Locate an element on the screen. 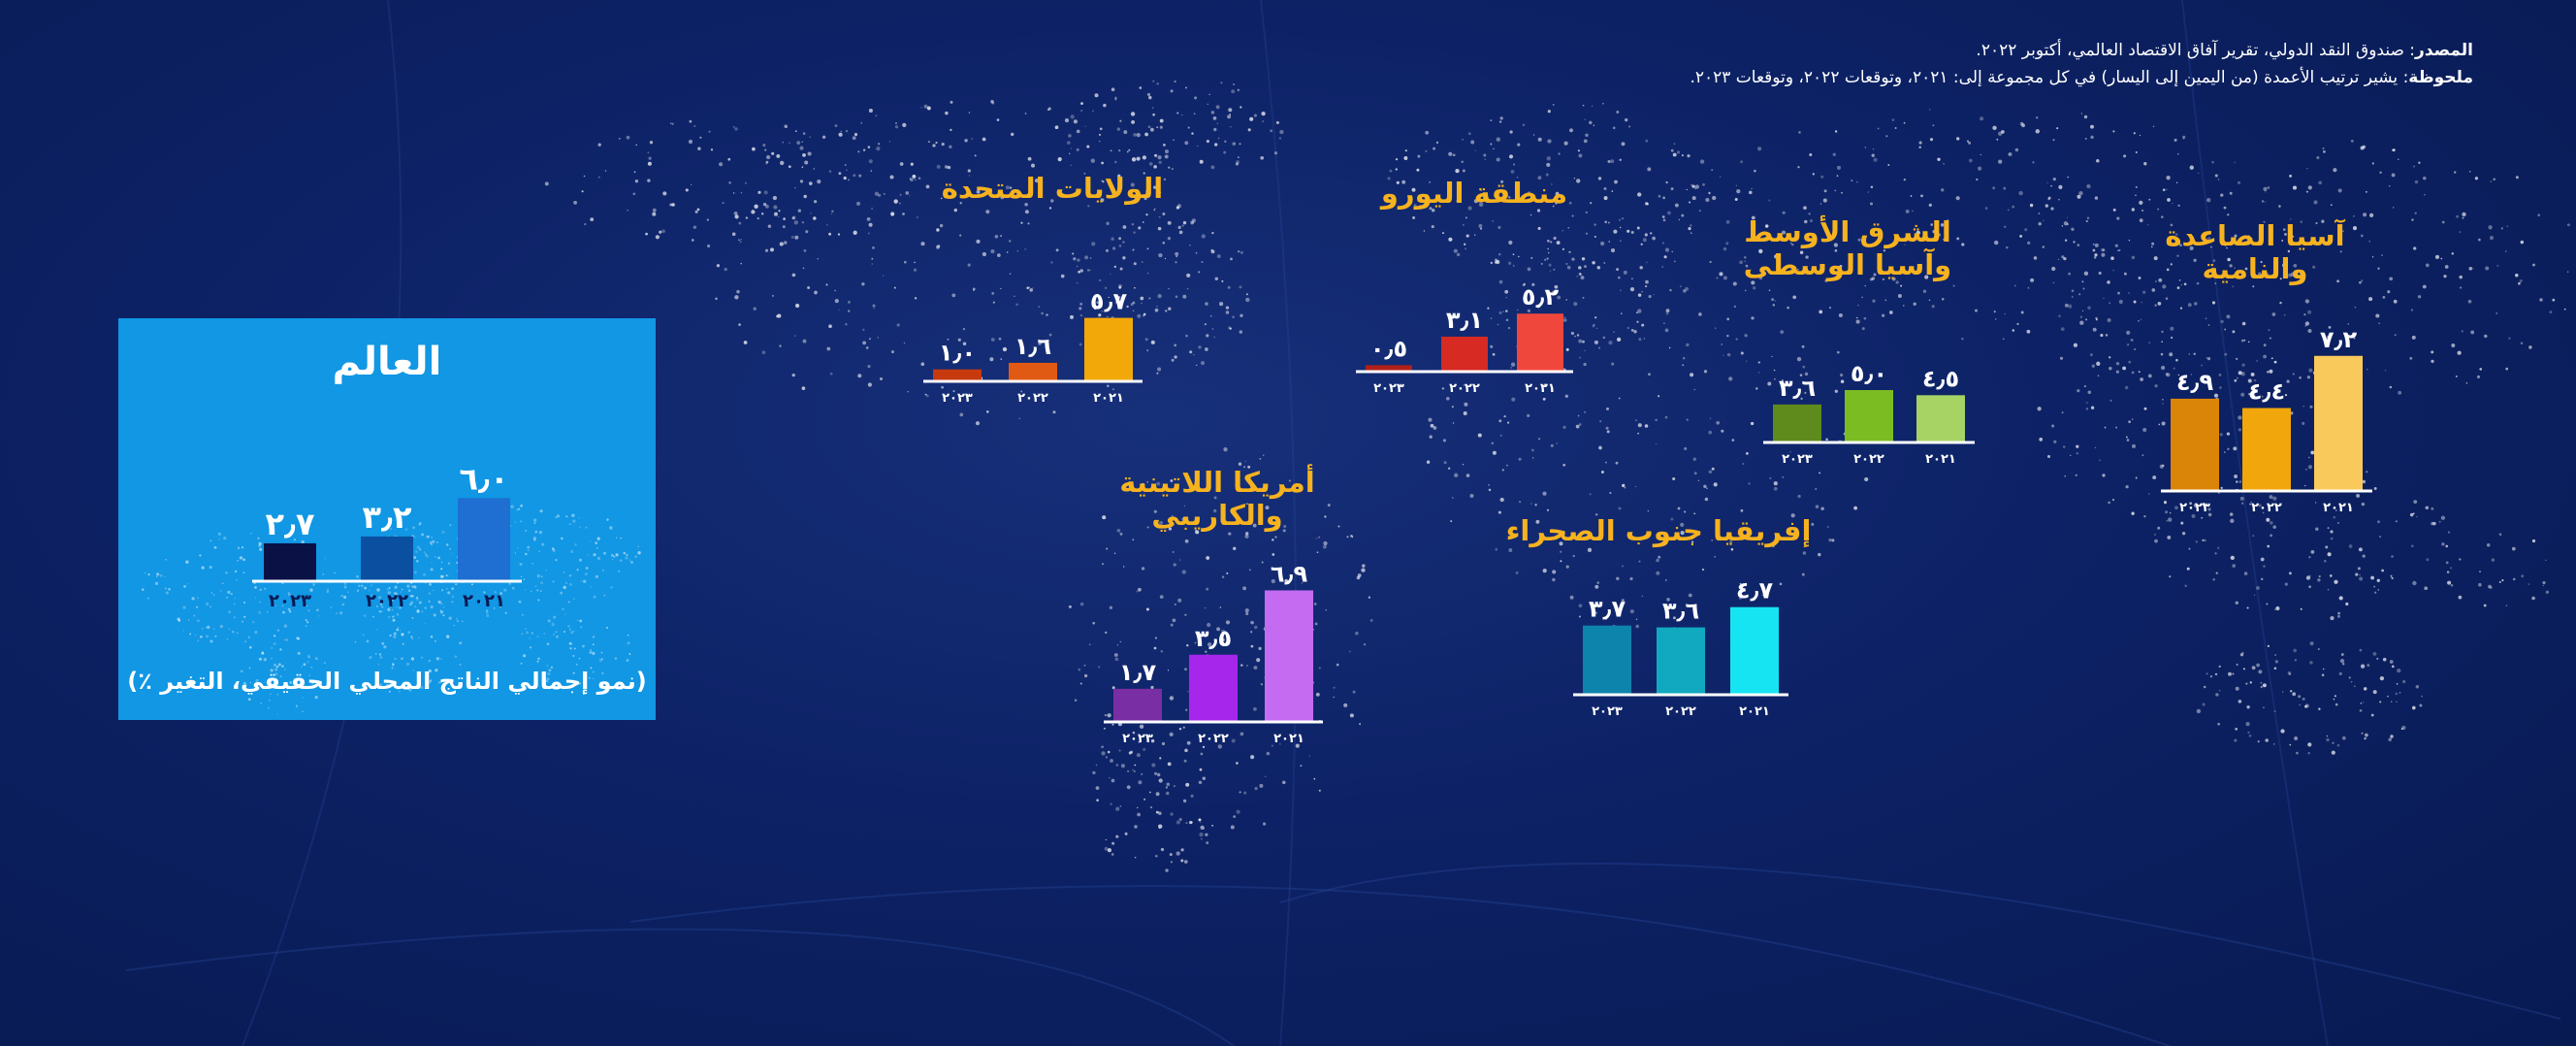 The height and width of the screenshot is (1046, 2576). world-chart-title: العالم is located at coordinates (387, 362).